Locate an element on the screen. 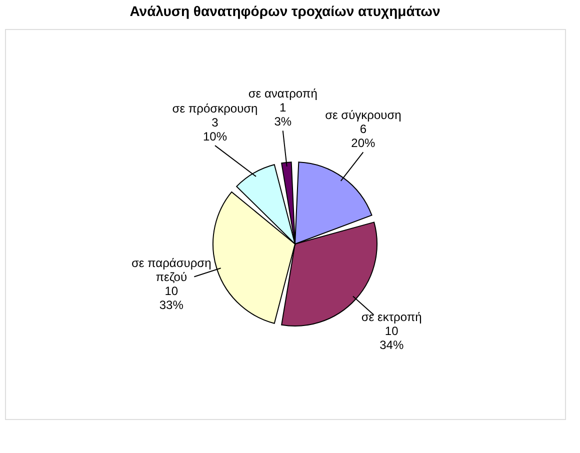 This screenshot has width=580, height=453. data-label: 10 33% is located at coordinates (171, 298).